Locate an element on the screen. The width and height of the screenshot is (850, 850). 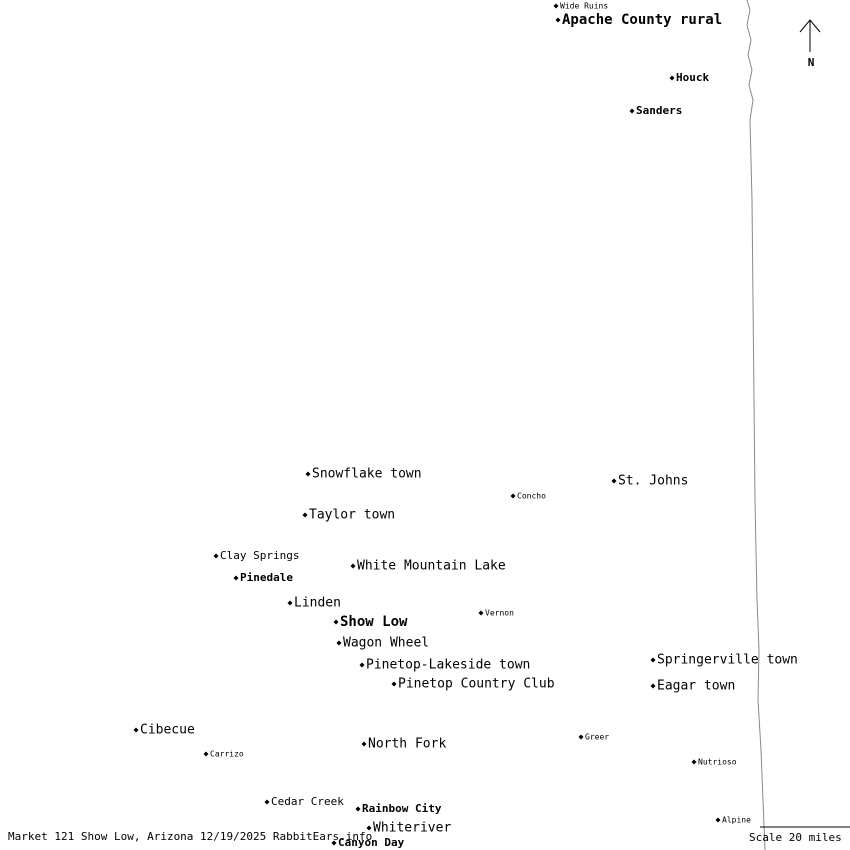
place-label: Vernon is located at coordinates (499, 613).